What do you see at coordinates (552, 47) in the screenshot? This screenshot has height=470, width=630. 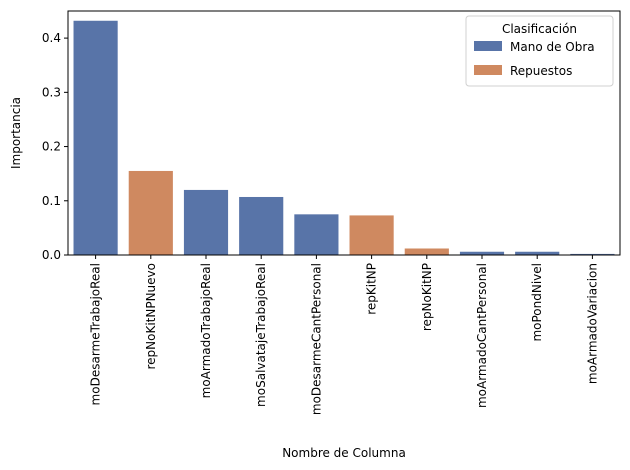 I see `legend-label: Mano de Obra` at bounding box center [552, 47].